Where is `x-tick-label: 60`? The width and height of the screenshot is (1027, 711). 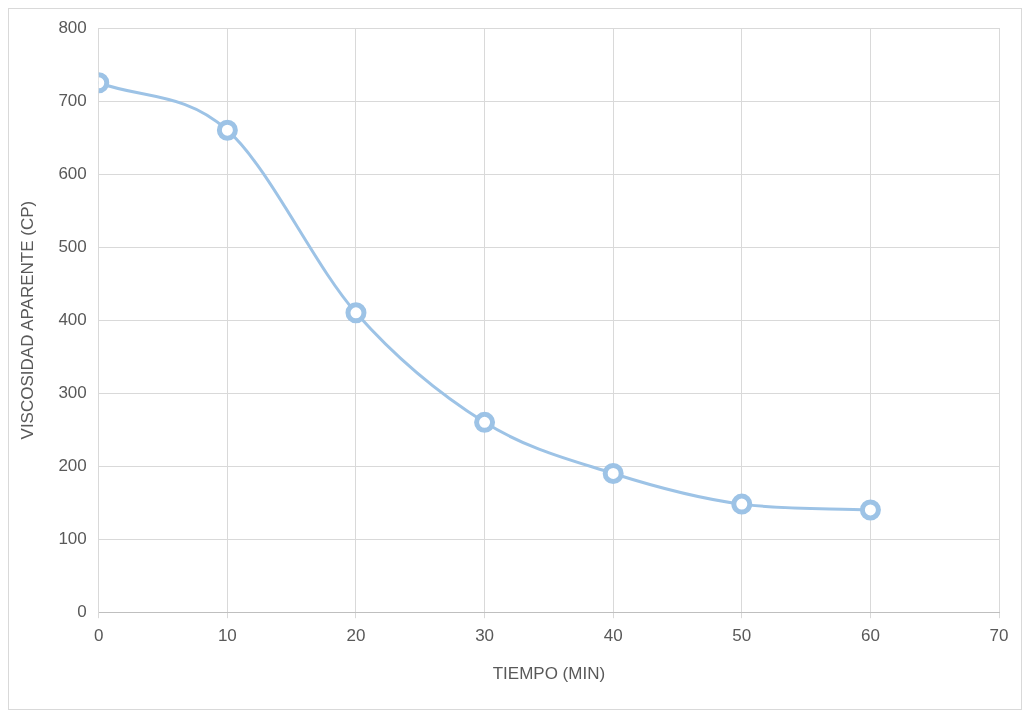 x-tick-label: 60 is located at coordinates (870, 636).